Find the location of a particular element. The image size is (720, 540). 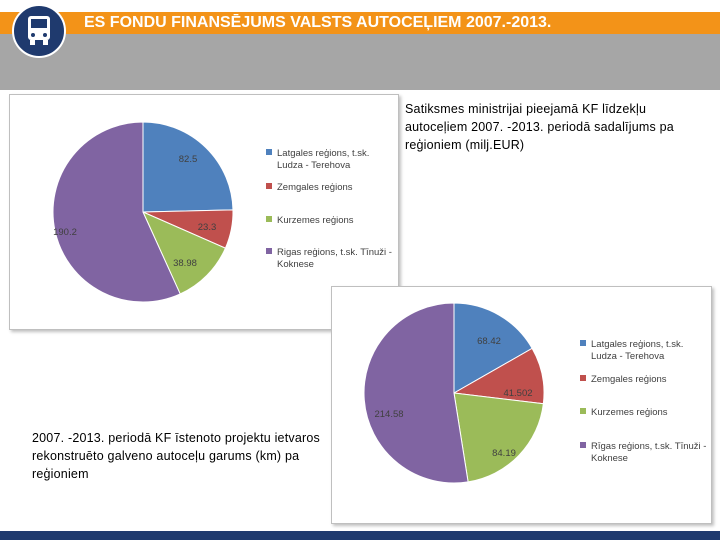

legend-label-4: Rīgas reģions, t.sk. Tīnuži - is located at coordinates (648, 446).